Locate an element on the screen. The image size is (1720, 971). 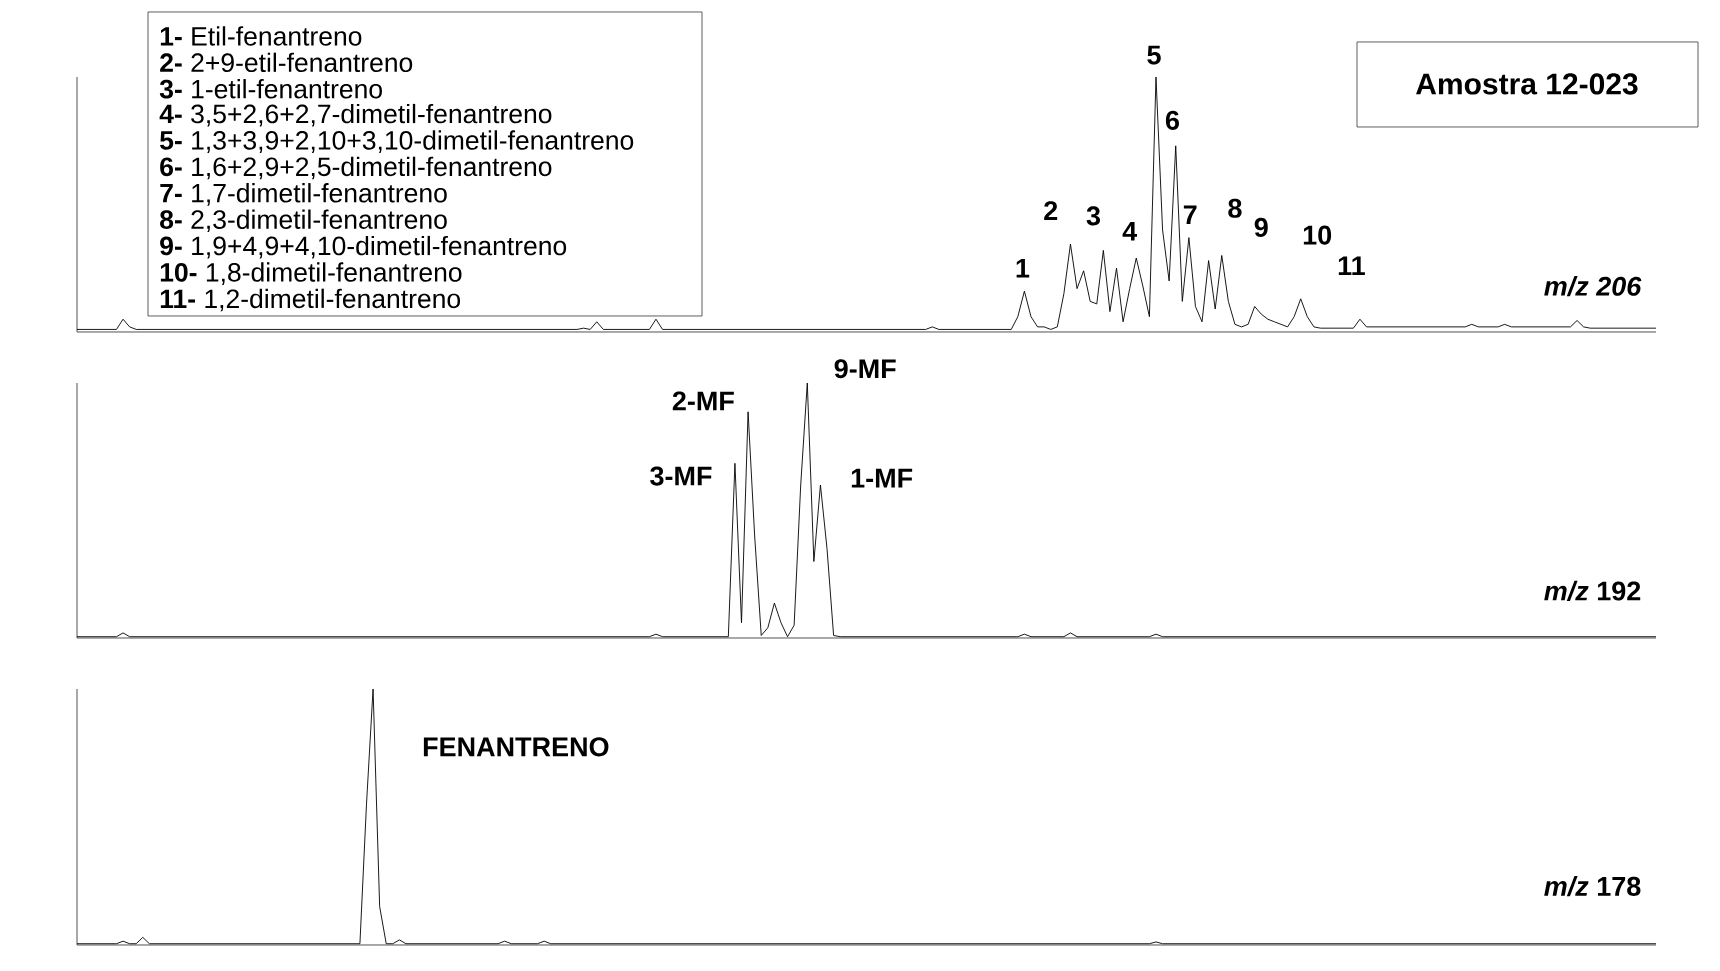
annotation: 3 is located at coordinates (1093, 216).